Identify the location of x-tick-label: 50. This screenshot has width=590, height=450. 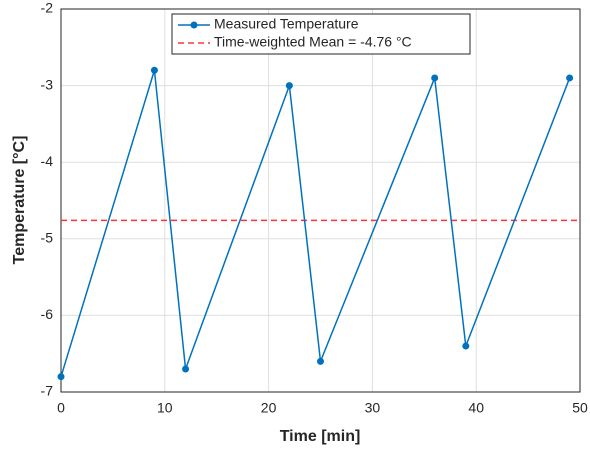
(580, 408).